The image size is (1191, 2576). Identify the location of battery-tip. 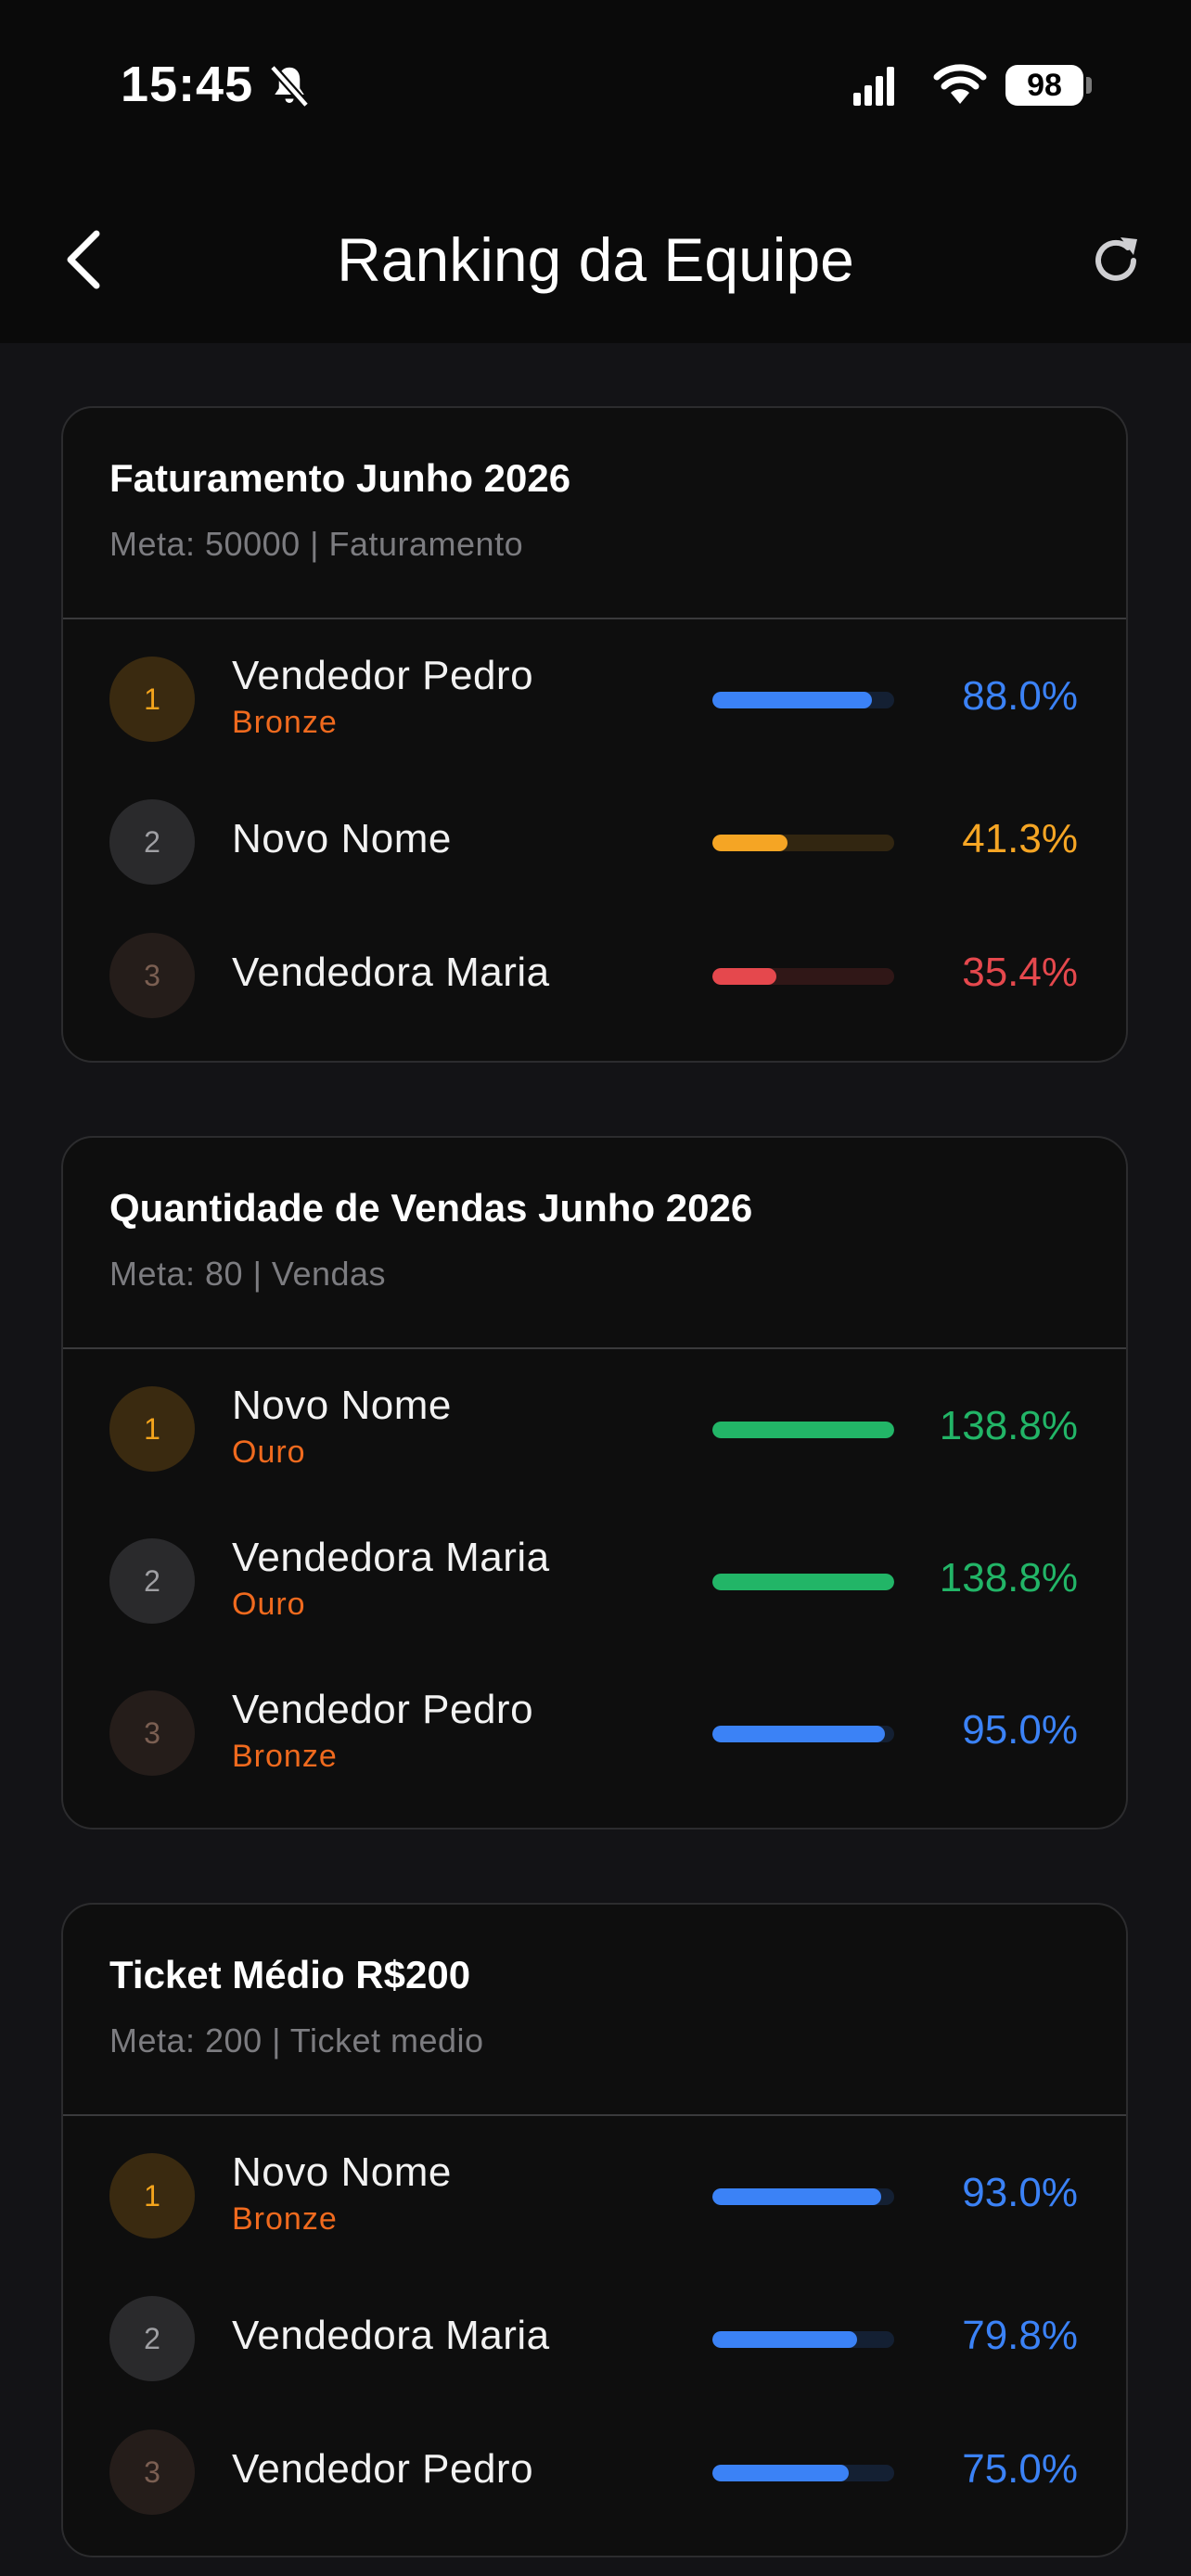
(1089, 85).